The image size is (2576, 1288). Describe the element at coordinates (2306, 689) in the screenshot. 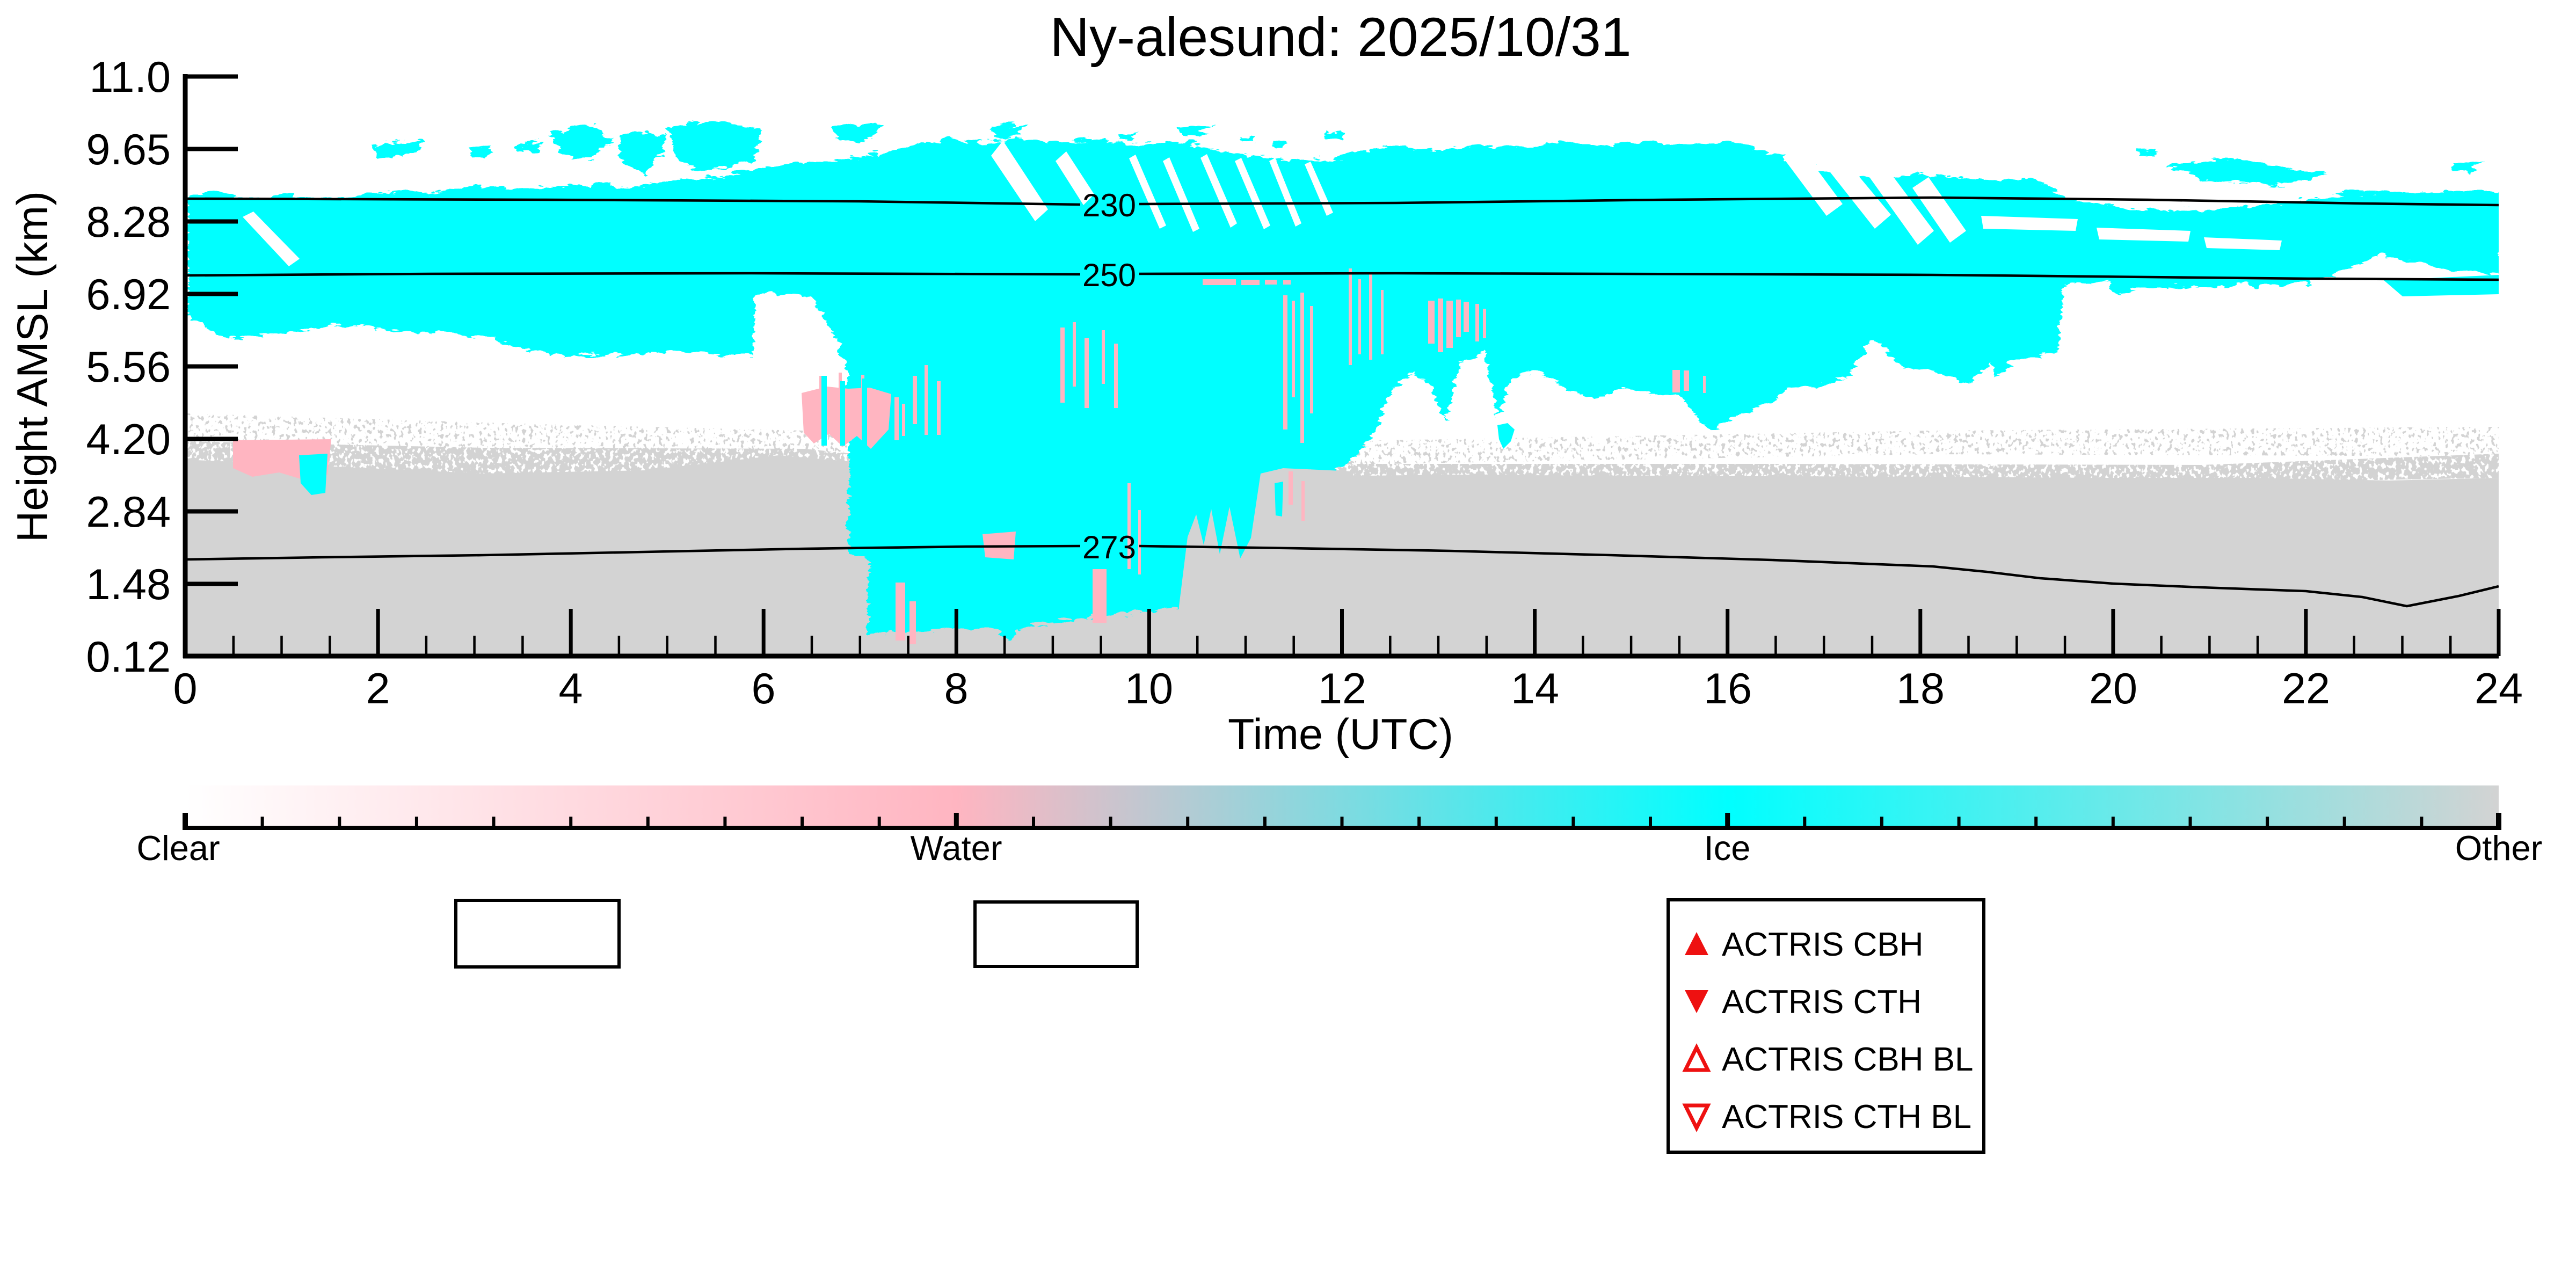

I see `svg-text: 22` at that location.